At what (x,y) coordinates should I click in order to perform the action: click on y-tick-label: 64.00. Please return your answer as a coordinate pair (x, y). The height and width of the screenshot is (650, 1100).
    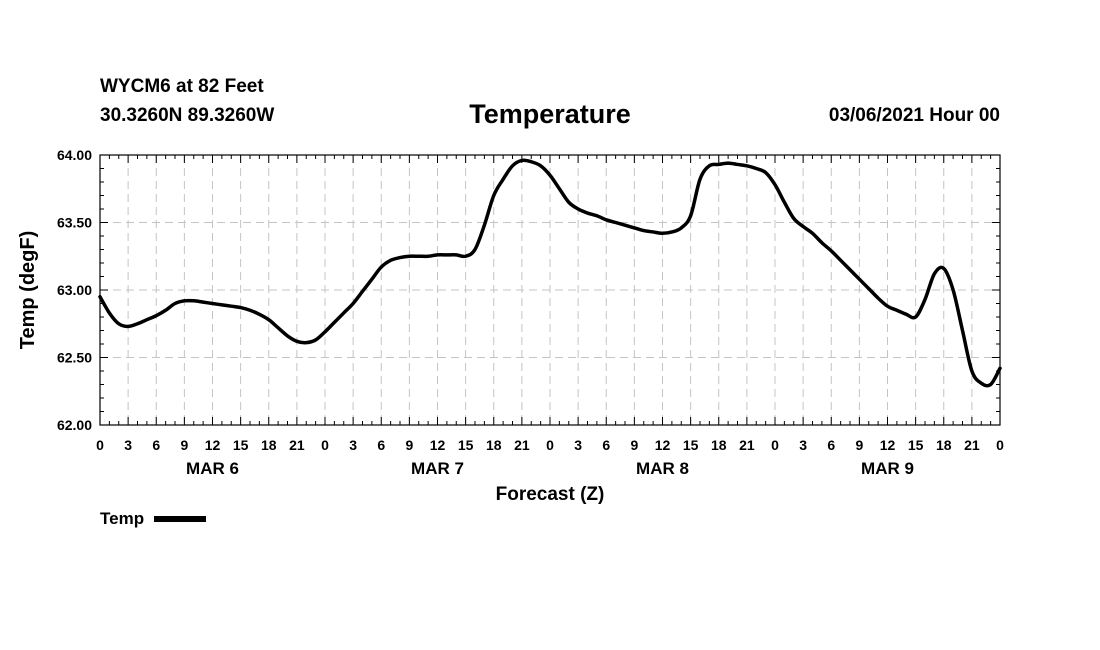
    Looking at the image, I should click on (74, 155).